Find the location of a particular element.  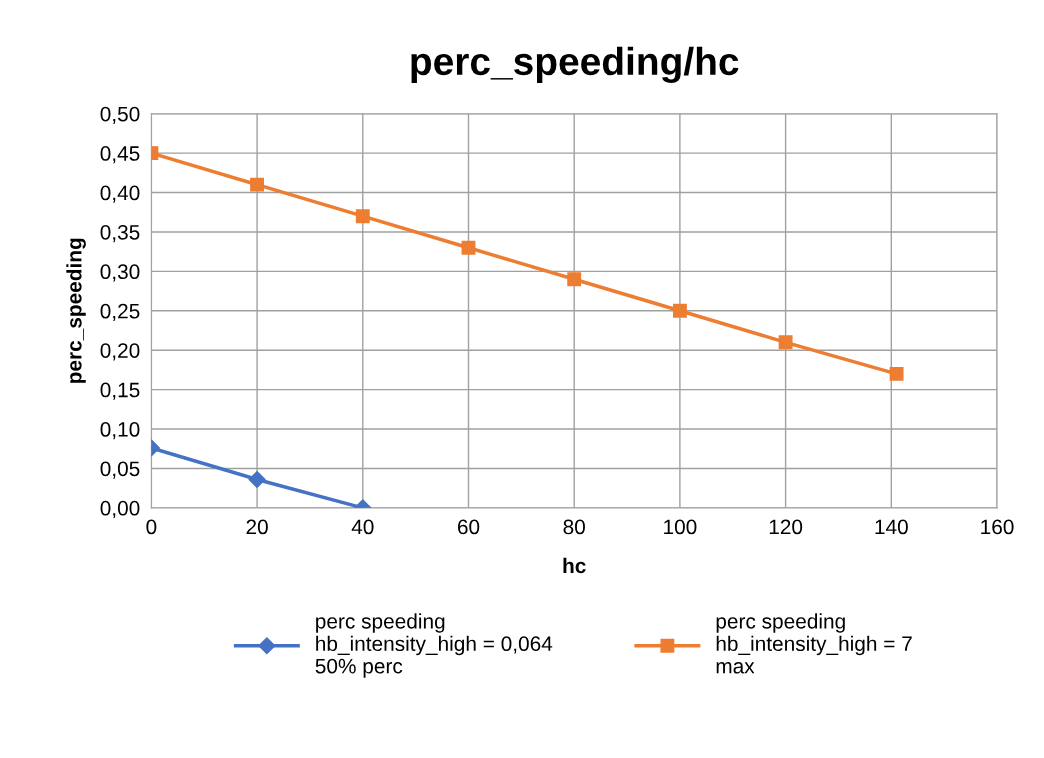

x-tick-label: 60 is located at coordinates (468, 527).